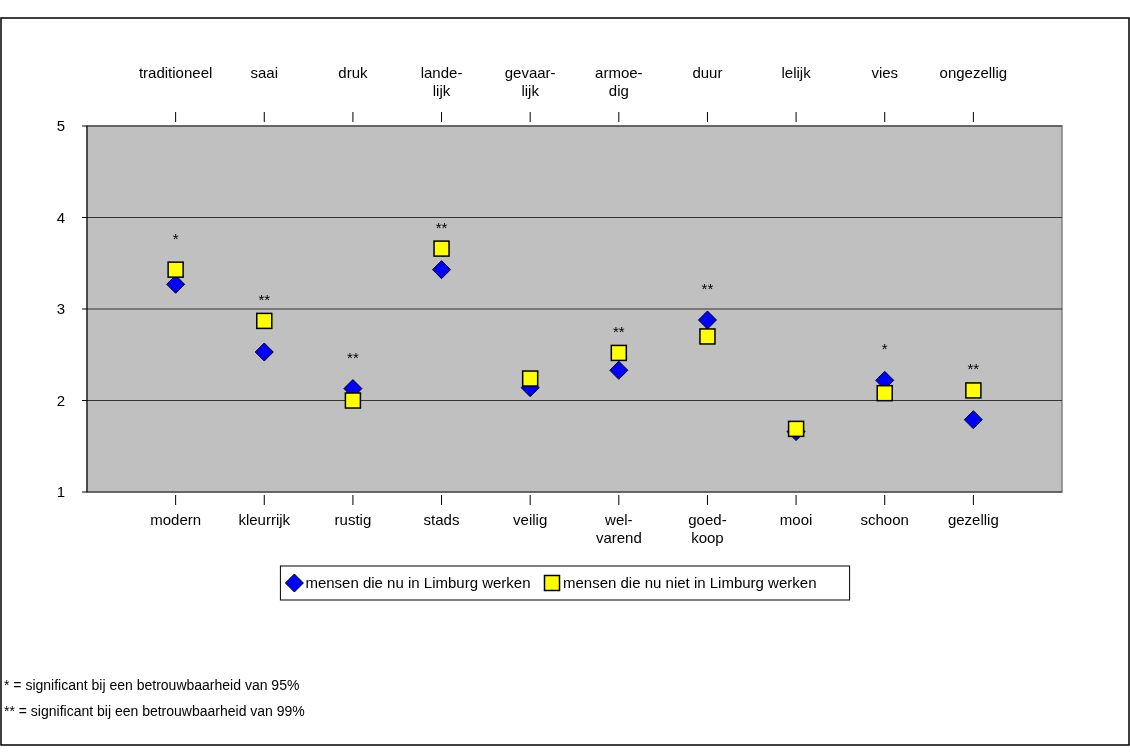 The height and width of the screenshot is (753, 1130). What do you see at coordinates (619, 81) in the screenshot?
I see `text: armoe- dig` at bounding box center [619, 81].